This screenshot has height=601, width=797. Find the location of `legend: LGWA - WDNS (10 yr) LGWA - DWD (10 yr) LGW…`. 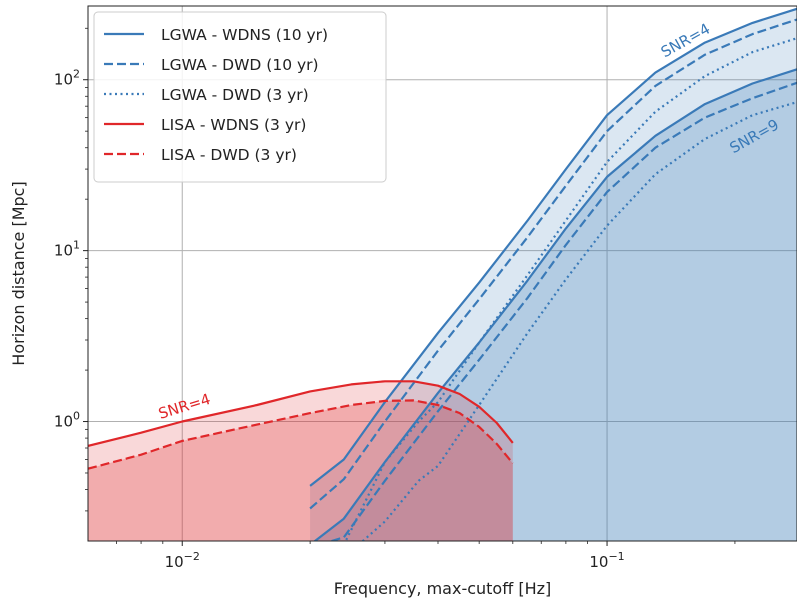

legend: LGWA - WDNS (10 yr) LGWA - DWD (10 yr) LGW… is located at coordinates (240, 97).